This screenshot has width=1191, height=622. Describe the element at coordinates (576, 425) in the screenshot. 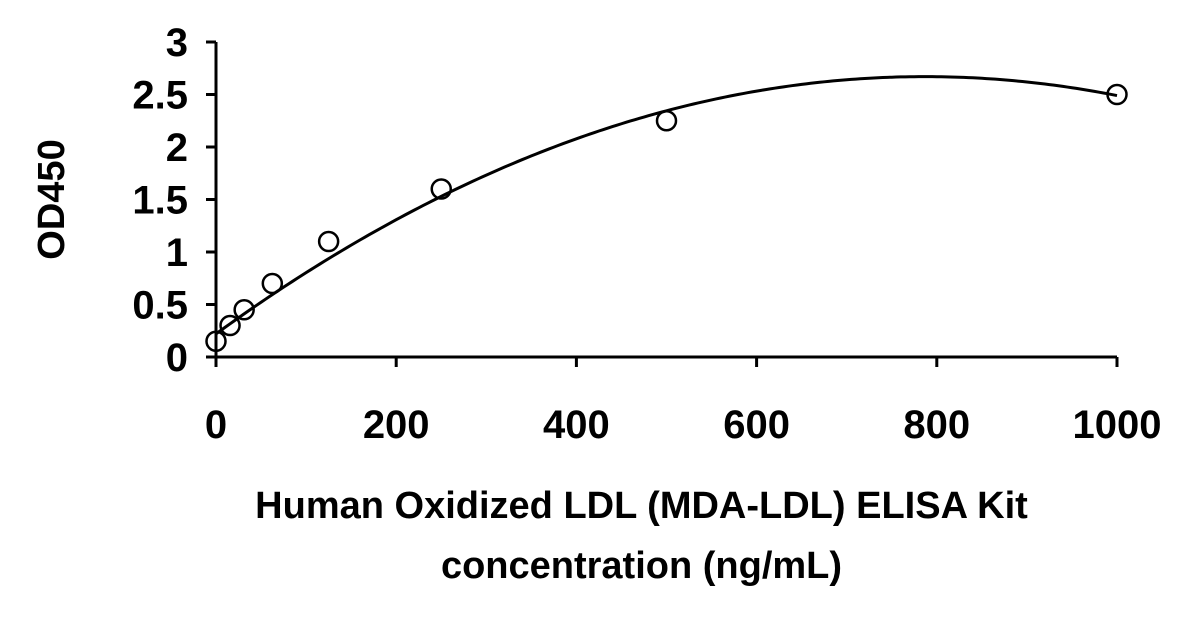

I see `x-tick-label: 400` at that location.